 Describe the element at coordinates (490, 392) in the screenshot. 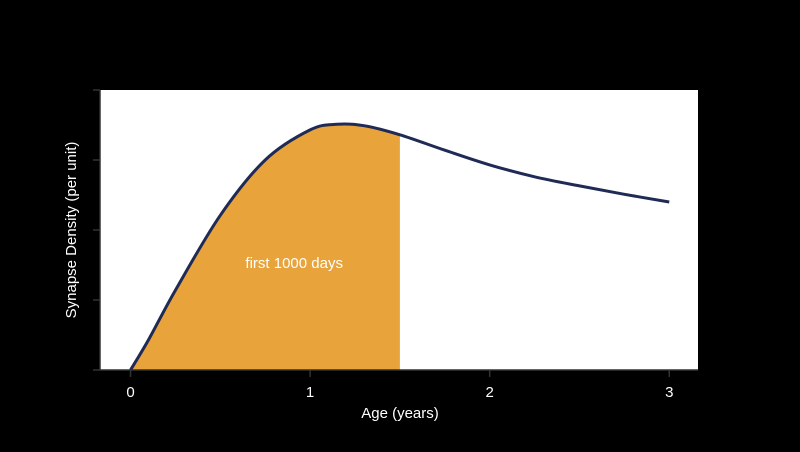

I see `x-tick-label: 2` at that location.